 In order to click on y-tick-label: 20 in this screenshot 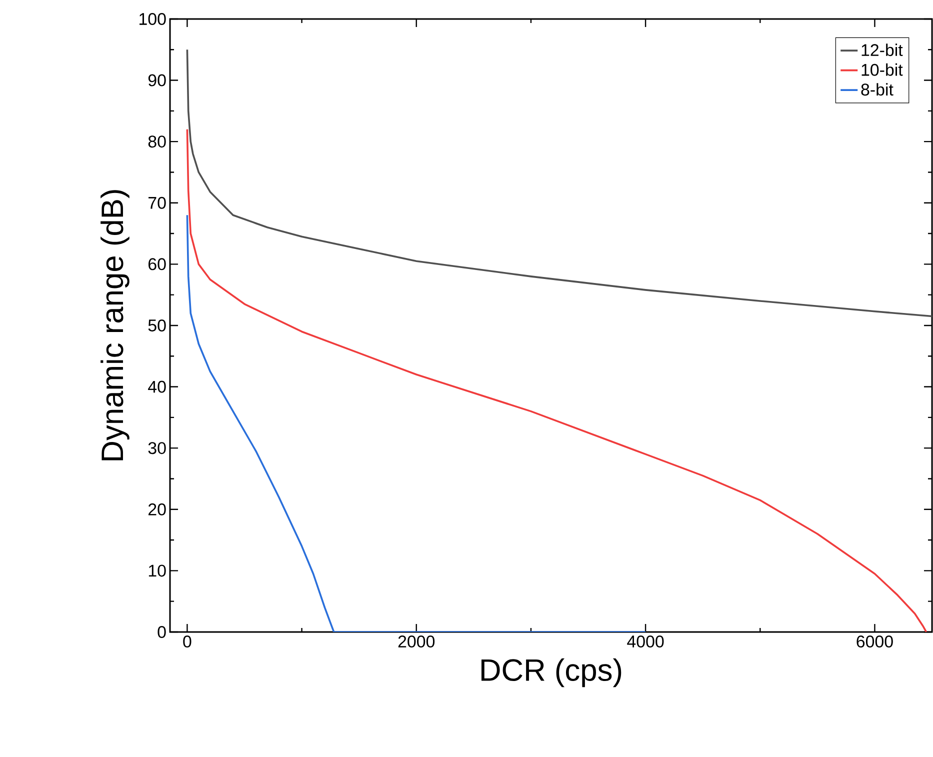, I will do `click(157, 509)`.